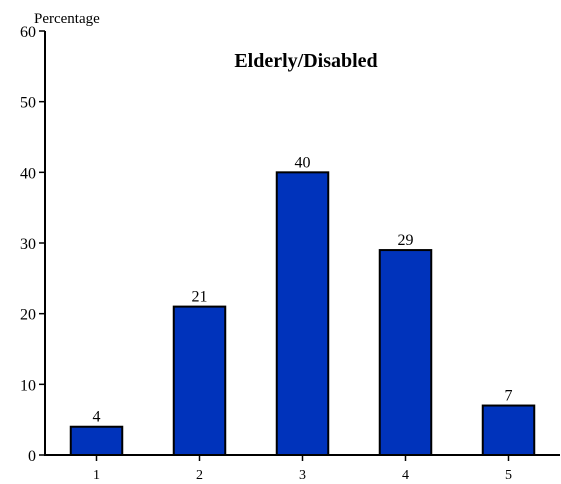  What do you see at coordinates (28, 244) in the screenshot?
I see `y-tick-label: 30` at bounding box center [28, 244].